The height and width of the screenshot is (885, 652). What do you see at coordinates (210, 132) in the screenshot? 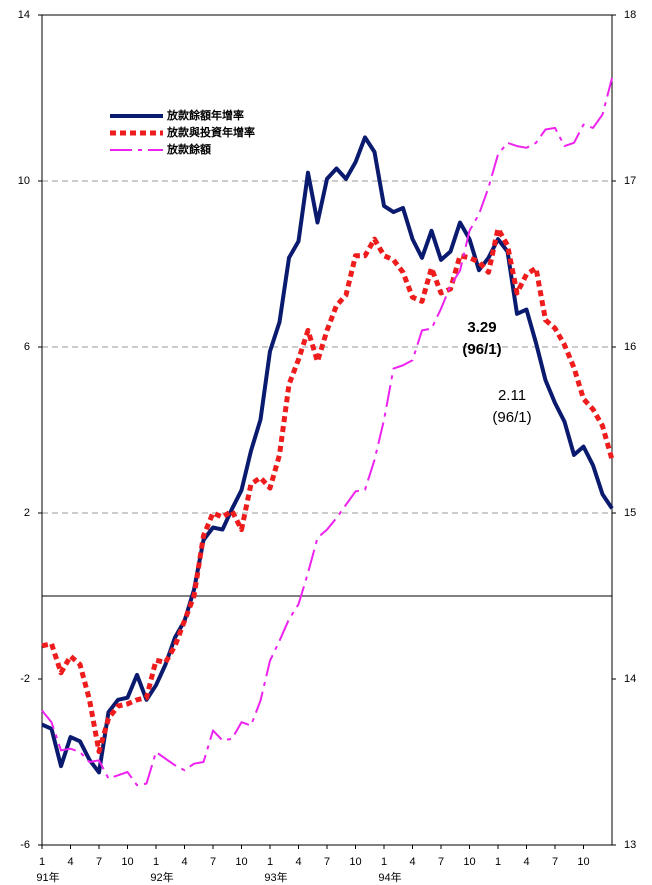
I see `legend-label: 放款與投資年增率` at bounding box center [210, 132].